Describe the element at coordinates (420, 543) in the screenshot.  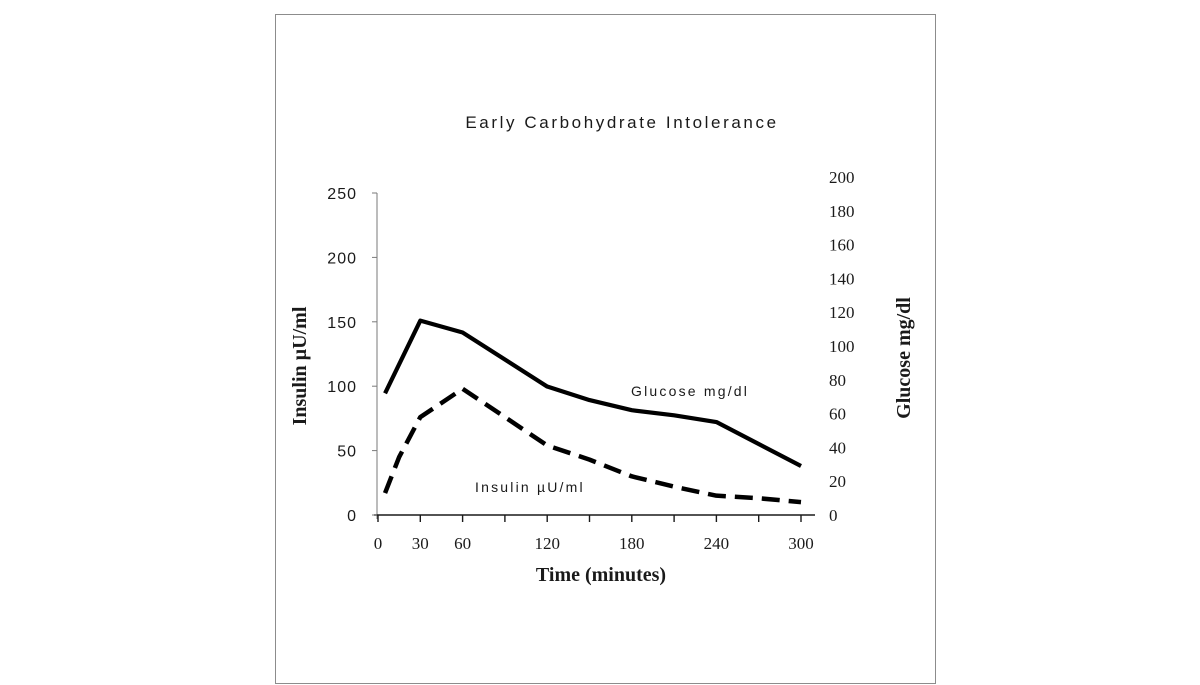
I see `x-tick-label: 30` at that location.